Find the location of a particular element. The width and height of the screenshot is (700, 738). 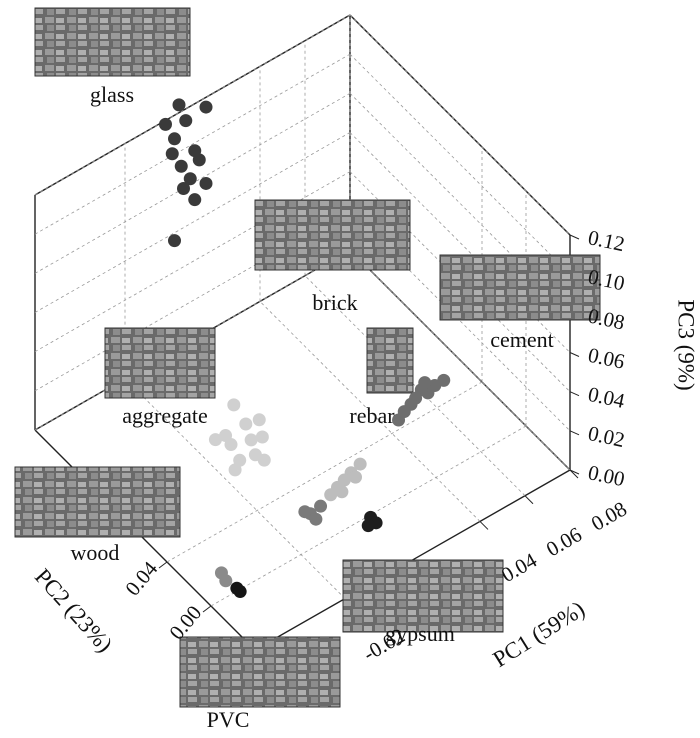

z-tick-label: 0.00 is located at coordinates (606, 475).